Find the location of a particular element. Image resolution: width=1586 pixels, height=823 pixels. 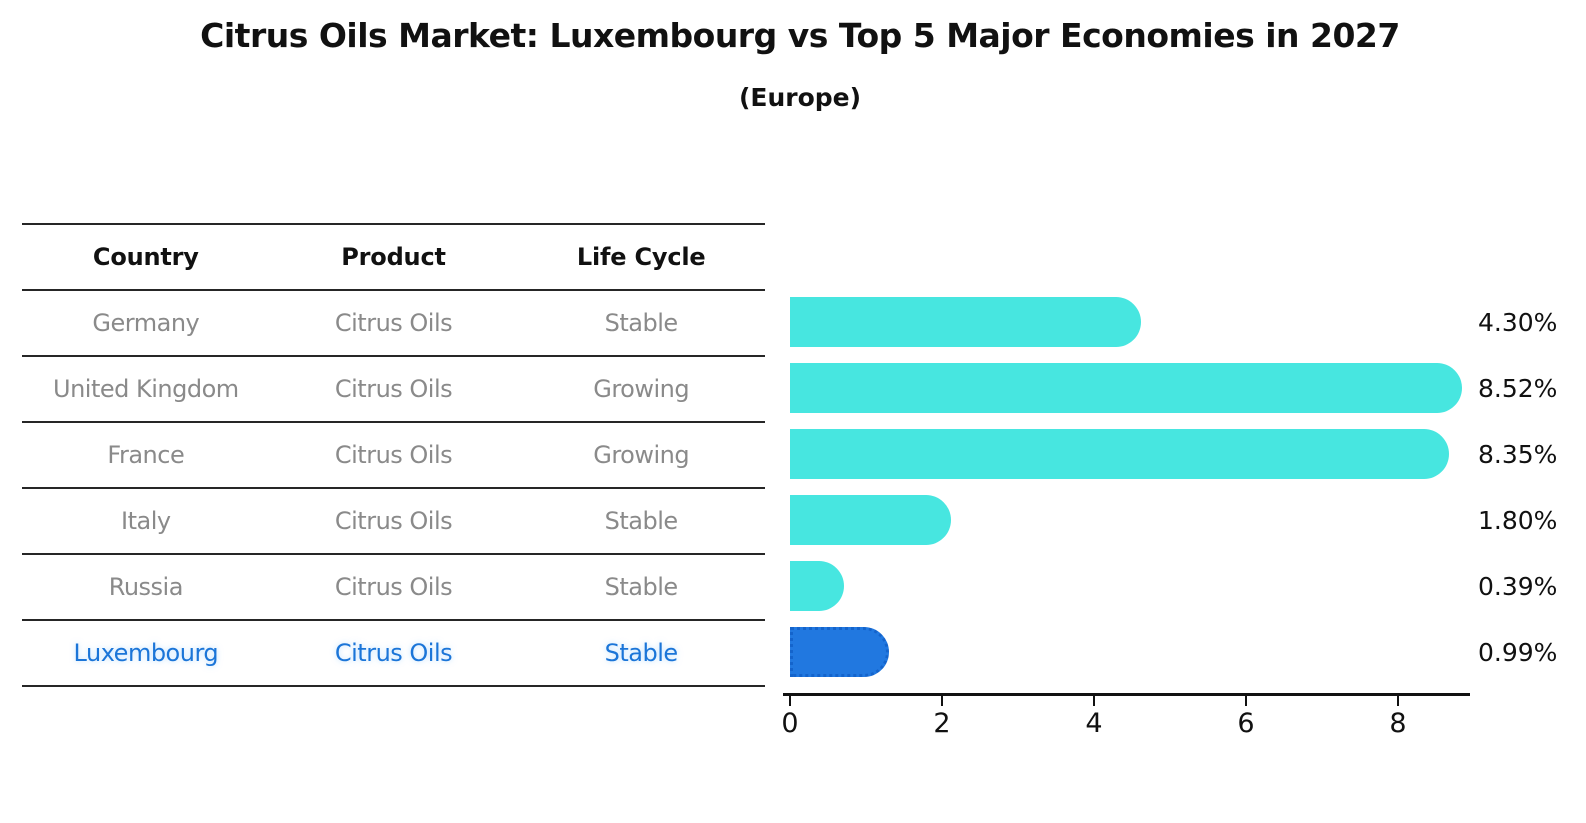

bar-luxembourg is located at coordinates (839, 652).